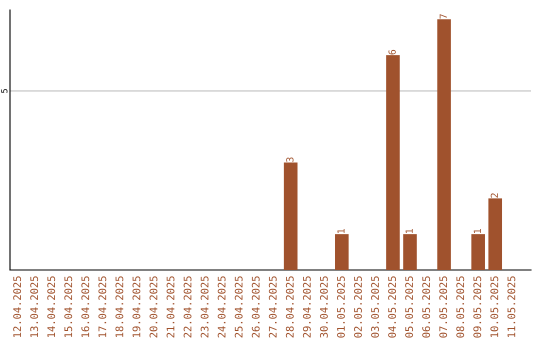 This screenshot has height=340, width=540. Describe the element at coordinates (170, 307) in the screenshot. I see `x-tick-label: 21.04.2025` at that location.